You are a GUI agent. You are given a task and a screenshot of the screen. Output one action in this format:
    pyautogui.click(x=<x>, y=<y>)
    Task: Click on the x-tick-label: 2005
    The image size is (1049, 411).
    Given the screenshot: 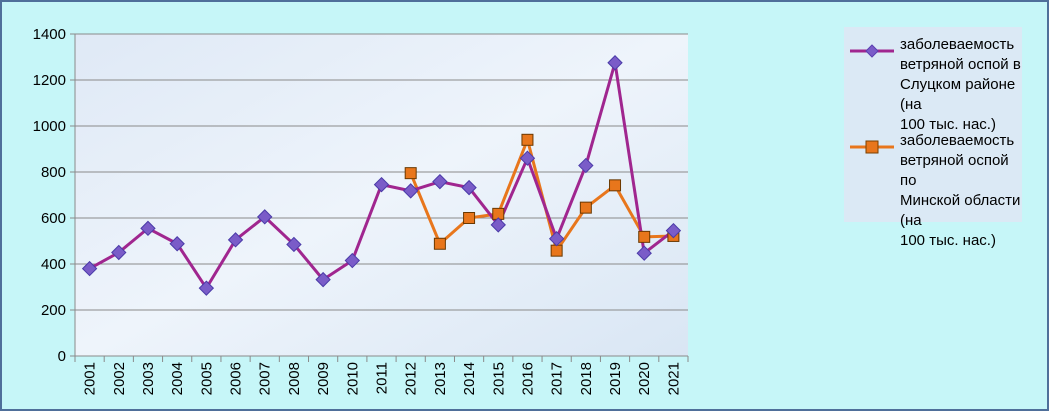 What is the action you would take?
    pyautogui.click(x=206, y=378)
    